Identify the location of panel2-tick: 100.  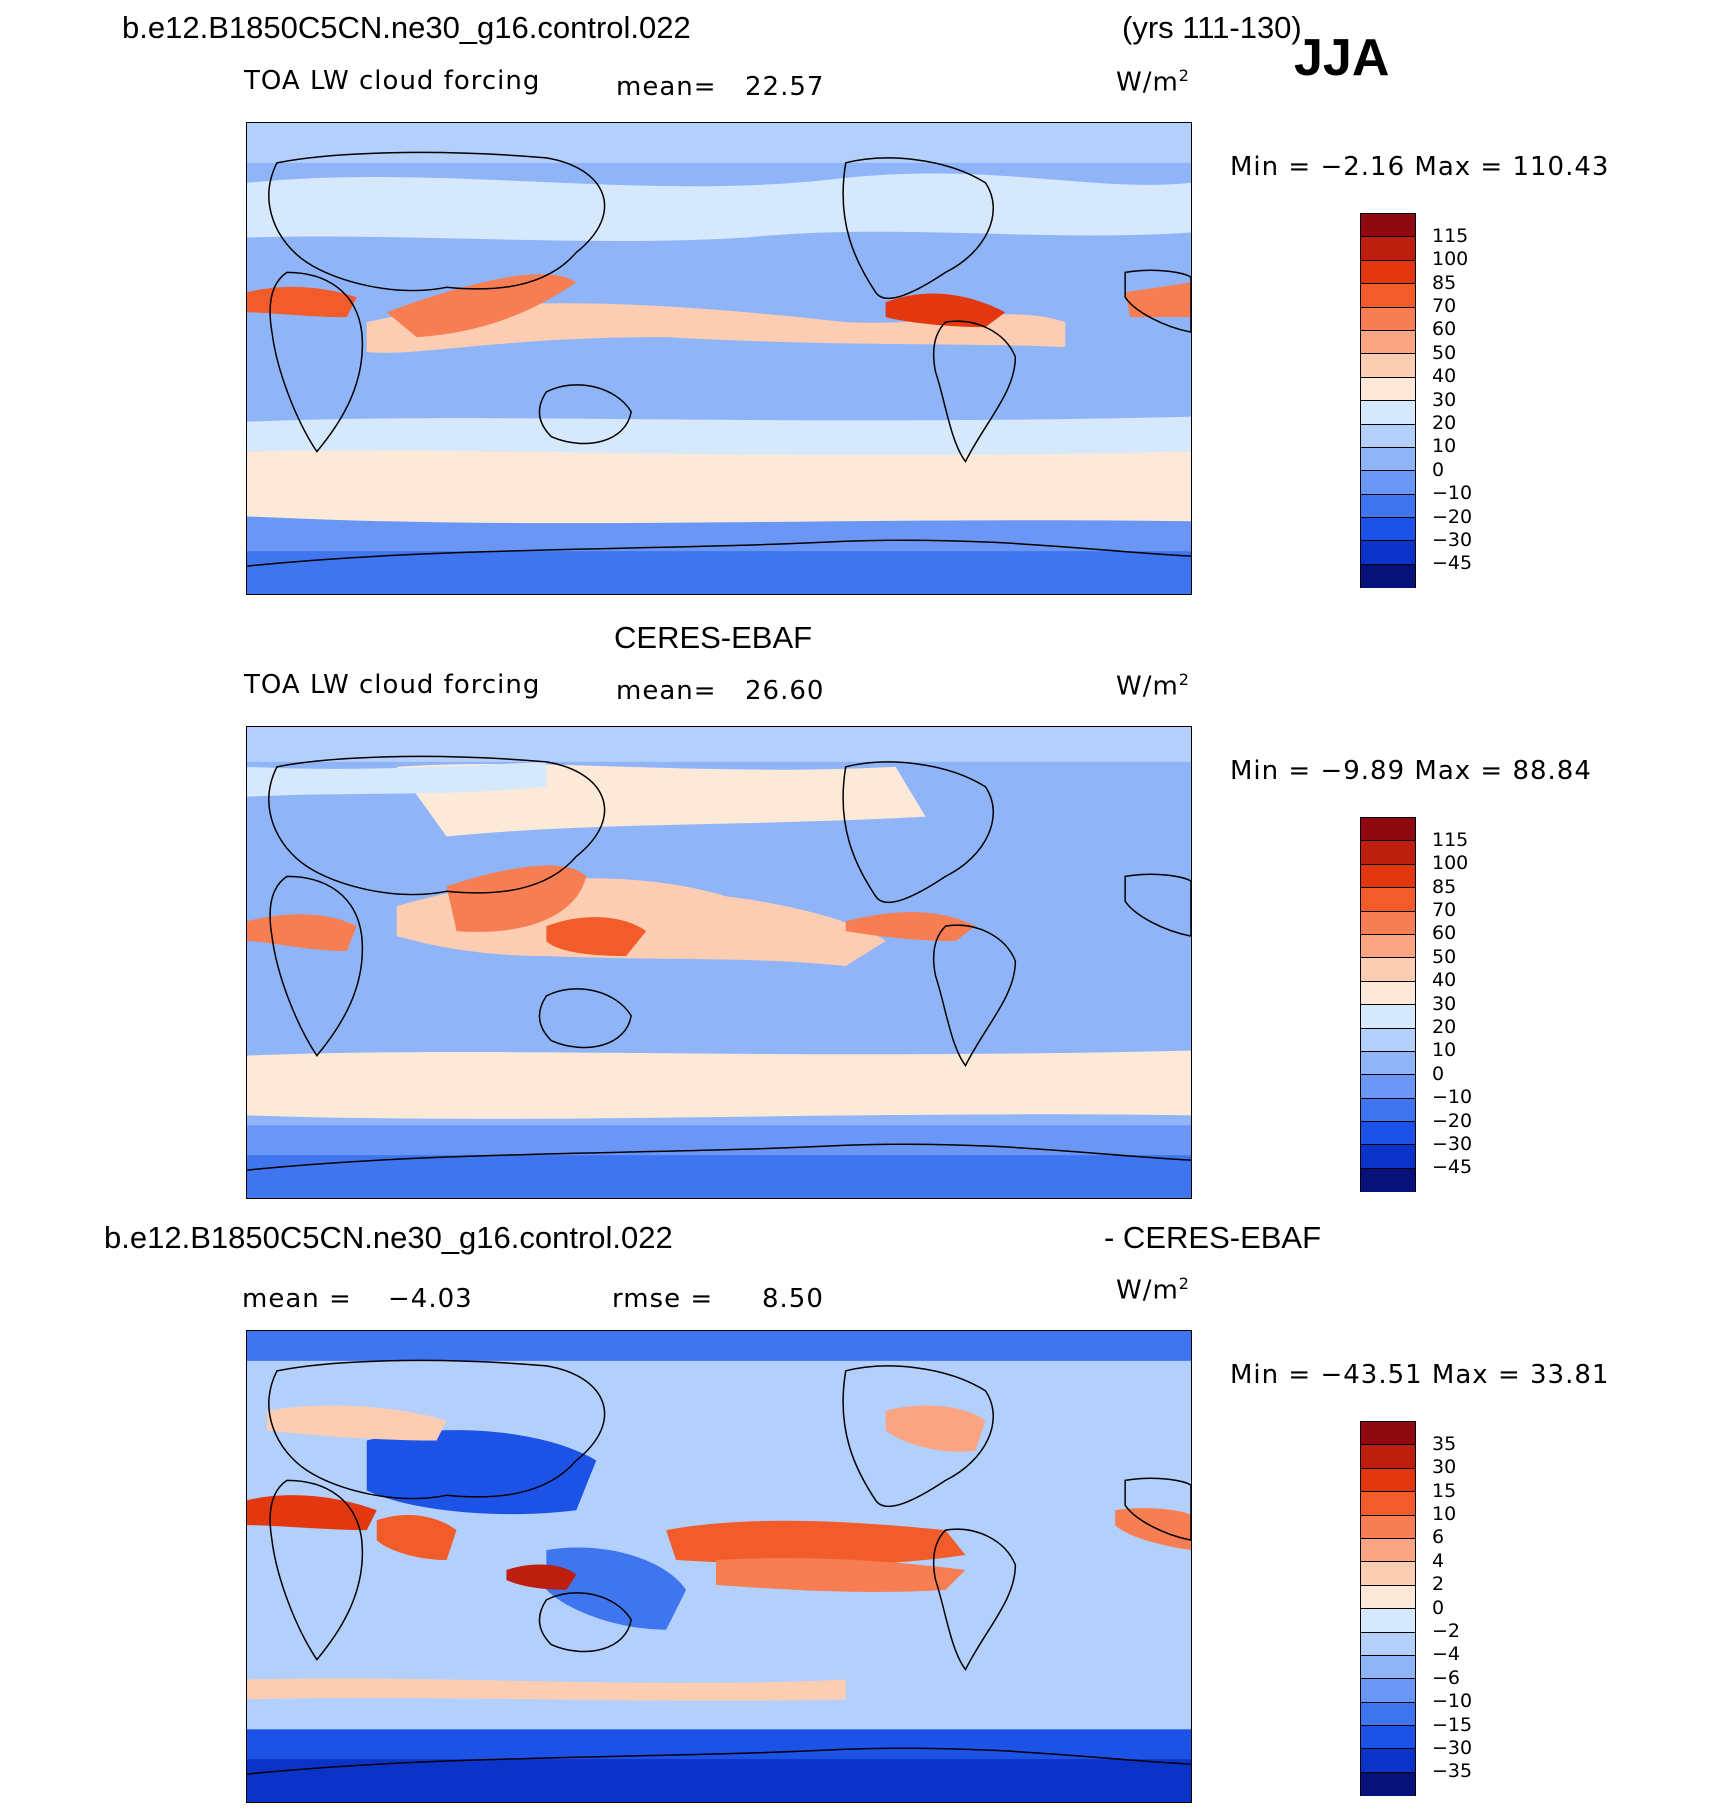
(1450, 863).